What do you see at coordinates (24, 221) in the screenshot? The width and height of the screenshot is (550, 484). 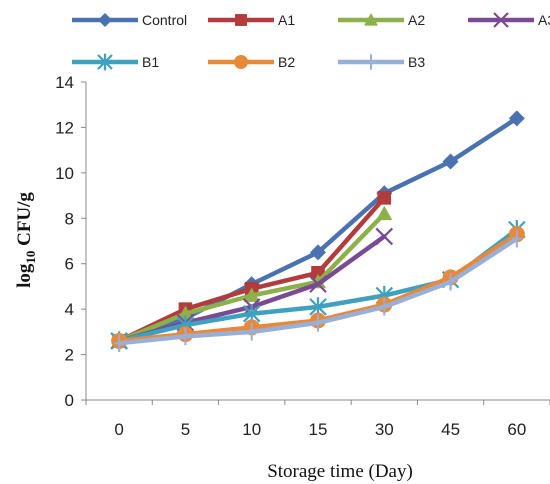 I see `y-axis-title-rest: CFU/g` at bounding box center [24, 221].